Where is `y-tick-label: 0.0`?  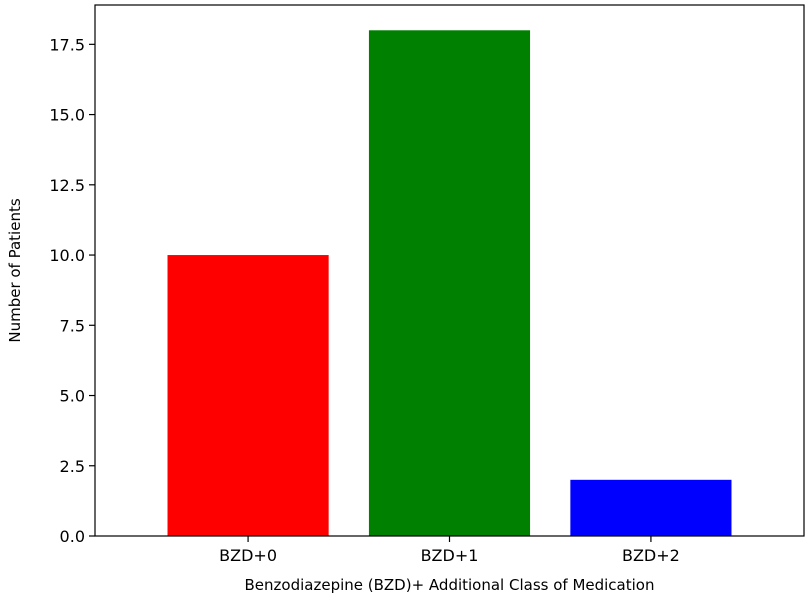 y-tick-label: 0.0 is located at coordinates (72, 536).